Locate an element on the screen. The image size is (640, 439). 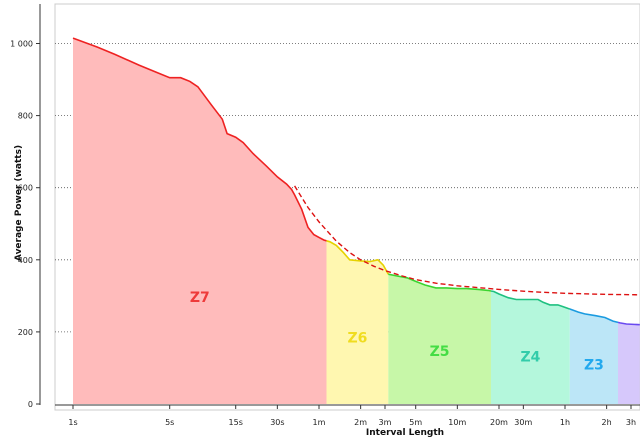
y-tick-label: 600 is located at coordinates (25, 188).